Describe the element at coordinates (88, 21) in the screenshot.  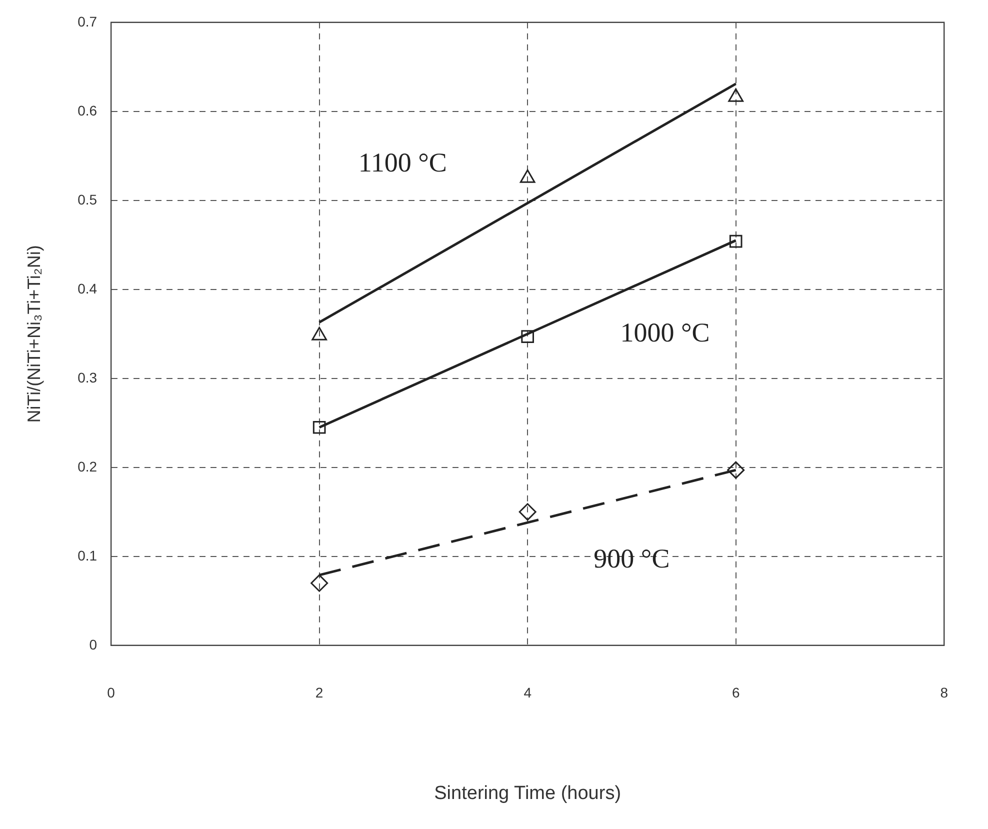
I see `y-tick-label: 0.7` at that location.